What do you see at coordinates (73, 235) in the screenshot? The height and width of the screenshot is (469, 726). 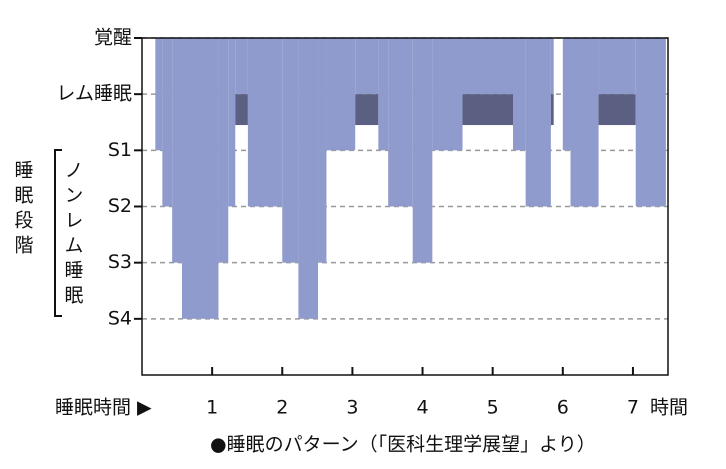 I see `bracket-label: ノンレム睡眠` at bounding box center [73, 235].